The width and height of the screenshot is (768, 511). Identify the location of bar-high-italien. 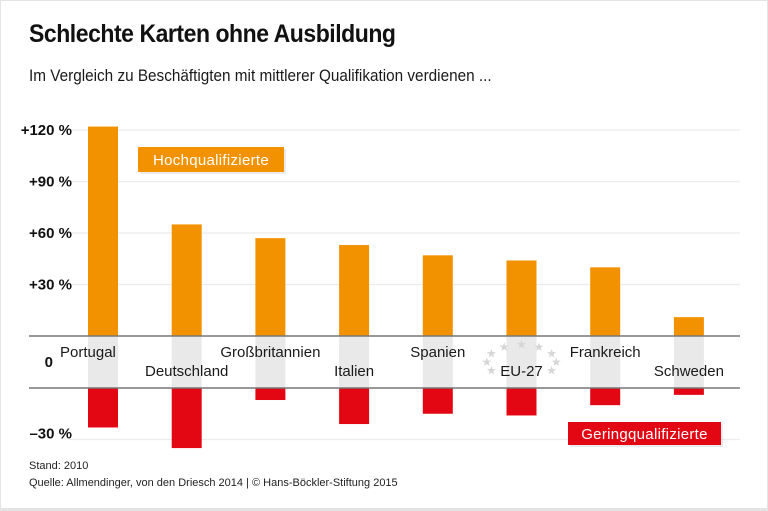
(354, 290).